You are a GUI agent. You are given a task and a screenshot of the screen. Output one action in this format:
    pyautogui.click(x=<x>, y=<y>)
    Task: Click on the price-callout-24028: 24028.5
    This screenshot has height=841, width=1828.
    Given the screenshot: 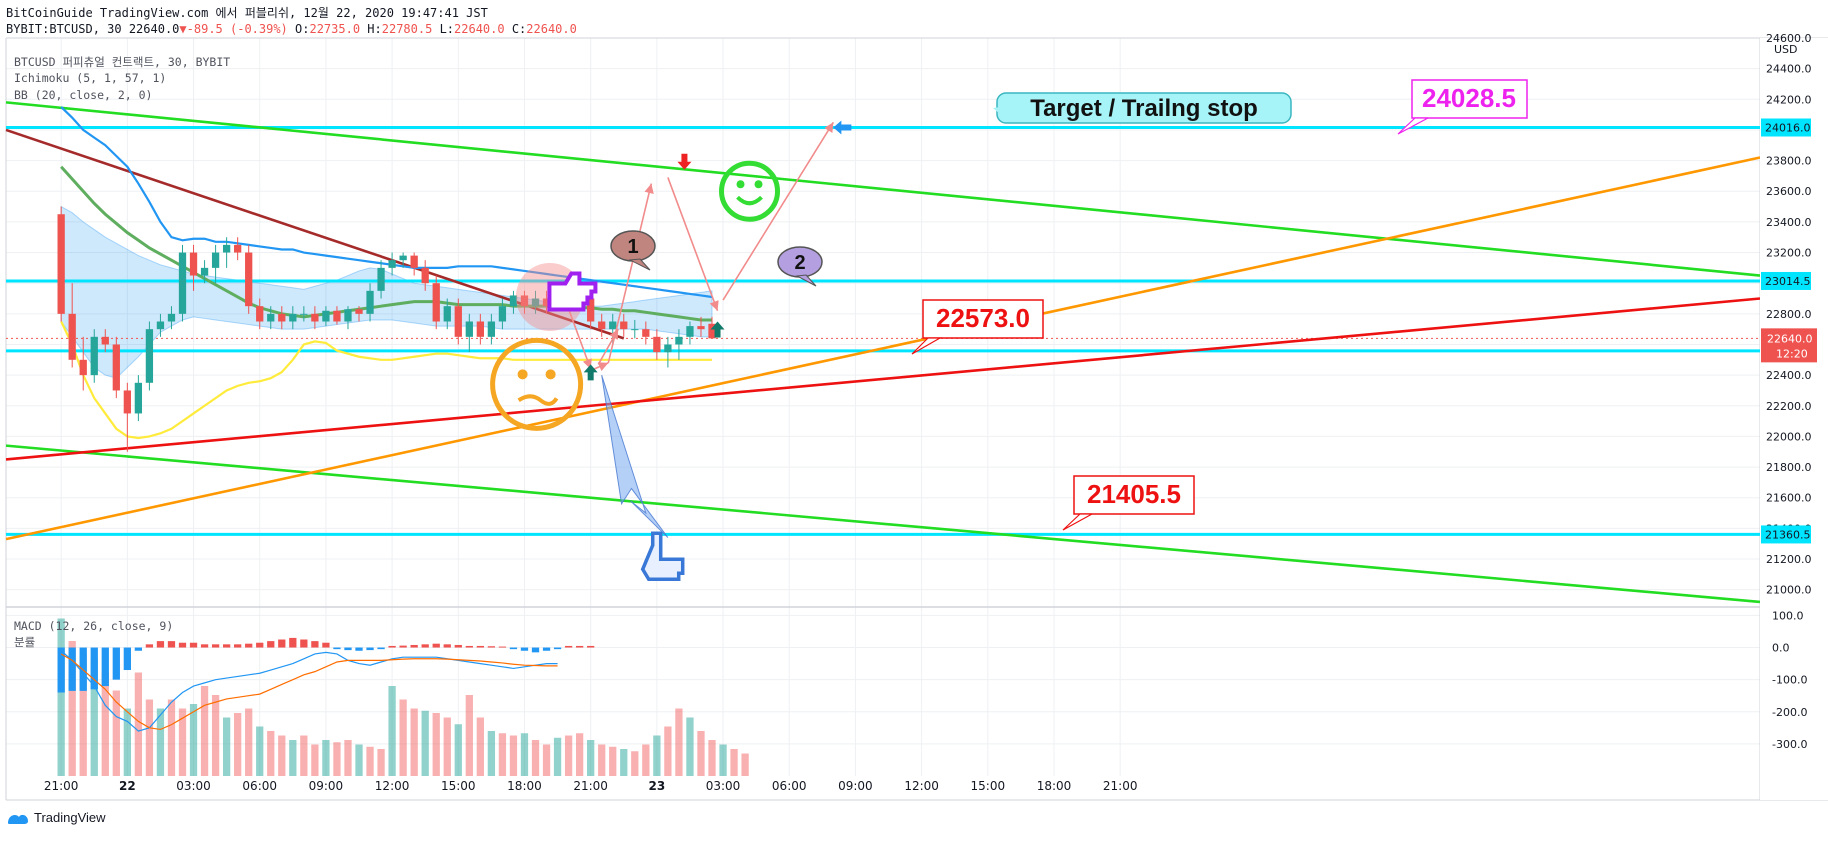 What is the action you would take?
    pyautogui.click(x=1462, y=107)
    